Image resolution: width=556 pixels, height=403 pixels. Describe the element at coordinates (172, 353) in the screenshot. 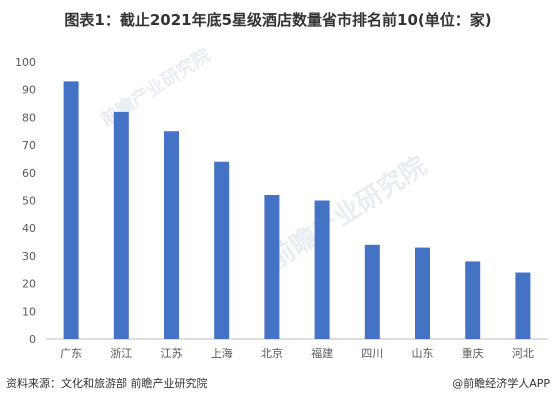

I see `x-tick-label: 江苏` at that location.